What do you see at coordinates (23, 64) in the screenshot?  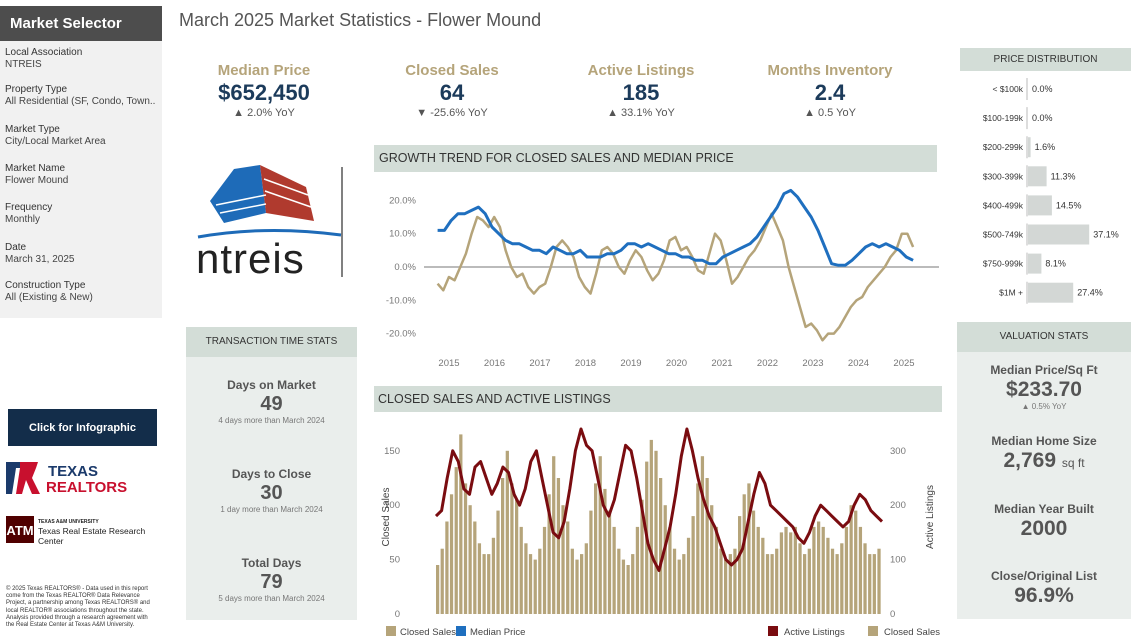 I see `filter-value: NTREIS` at bounding box center [23, 64].